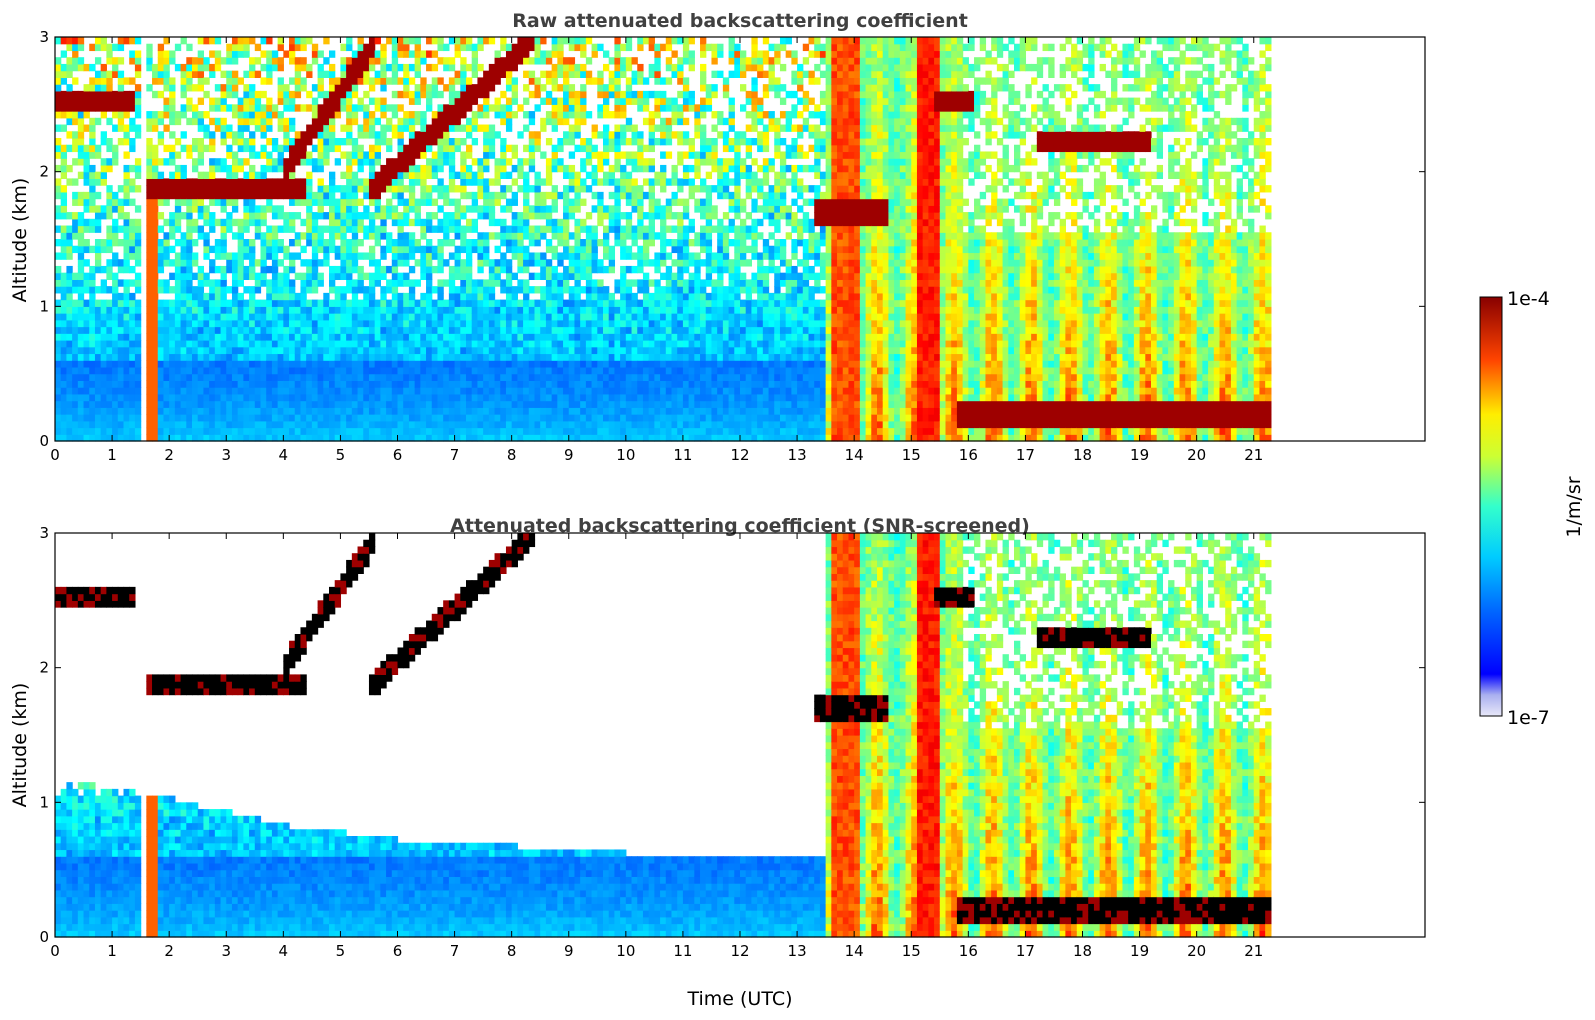 This screenshot has width=1595, height=1020. Describe the element at coordinates (1491, 506) in the screenshot. I see `colorbar-gradient` at that location.